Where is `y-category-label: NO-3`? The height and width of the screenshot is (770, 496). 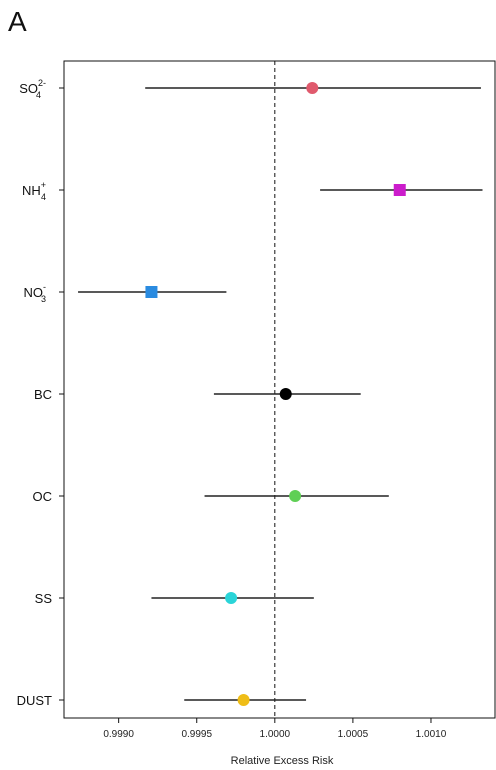
y-category-label: NO-3 is located at coordinates (34, 293).